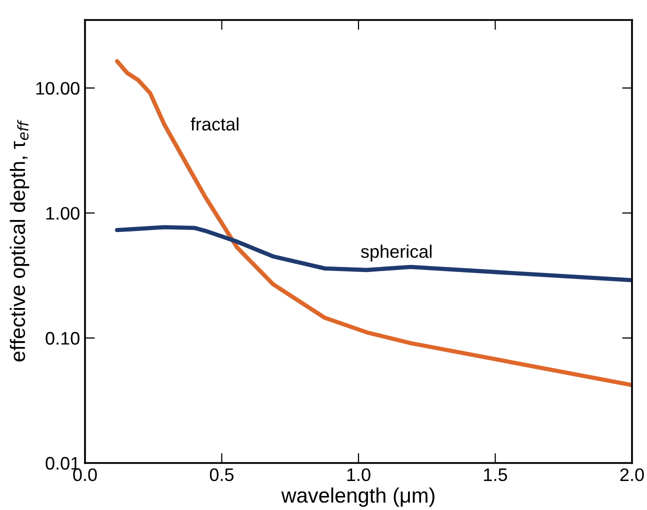 This screenshot has width=647, height=510. What do you see at coordinates (358, 475) in the screenshot?
I see `x-tick-label: 1.0` at bounding box center [358, 475].